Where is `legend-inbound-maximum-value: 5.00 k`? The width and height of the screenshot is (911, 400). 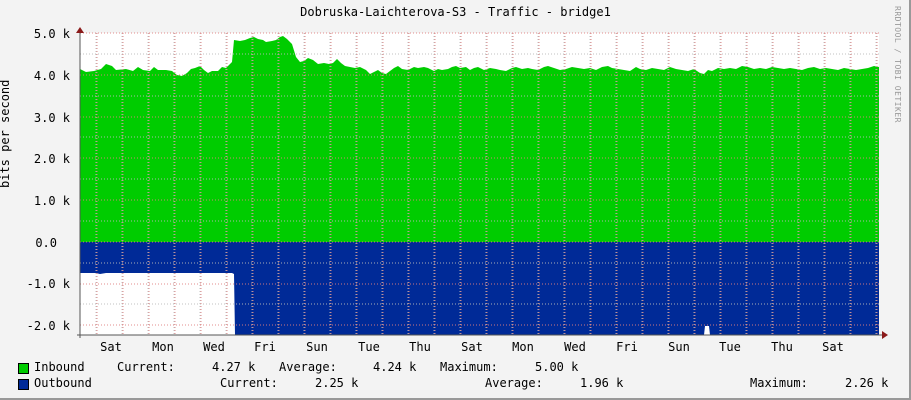 legend-inbound-maximum-value: 5.00 k is located at coordinates (557, 367).